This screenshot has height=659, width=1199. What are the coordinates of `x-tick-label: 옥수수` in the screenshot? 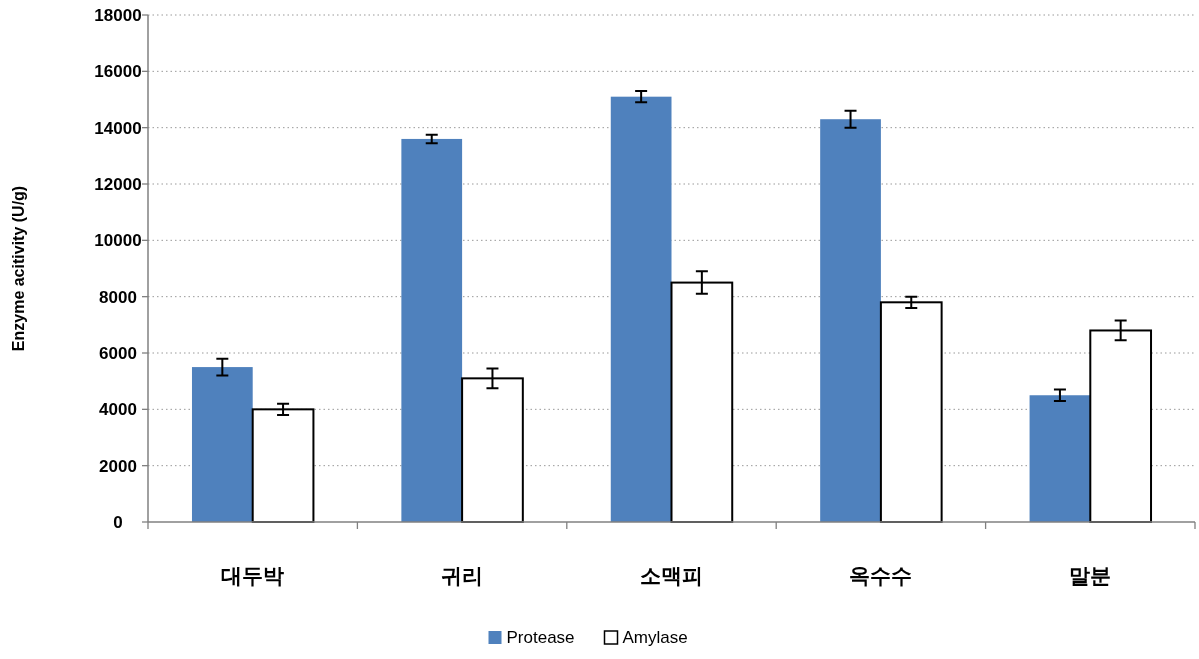 It's located at (881, 575).